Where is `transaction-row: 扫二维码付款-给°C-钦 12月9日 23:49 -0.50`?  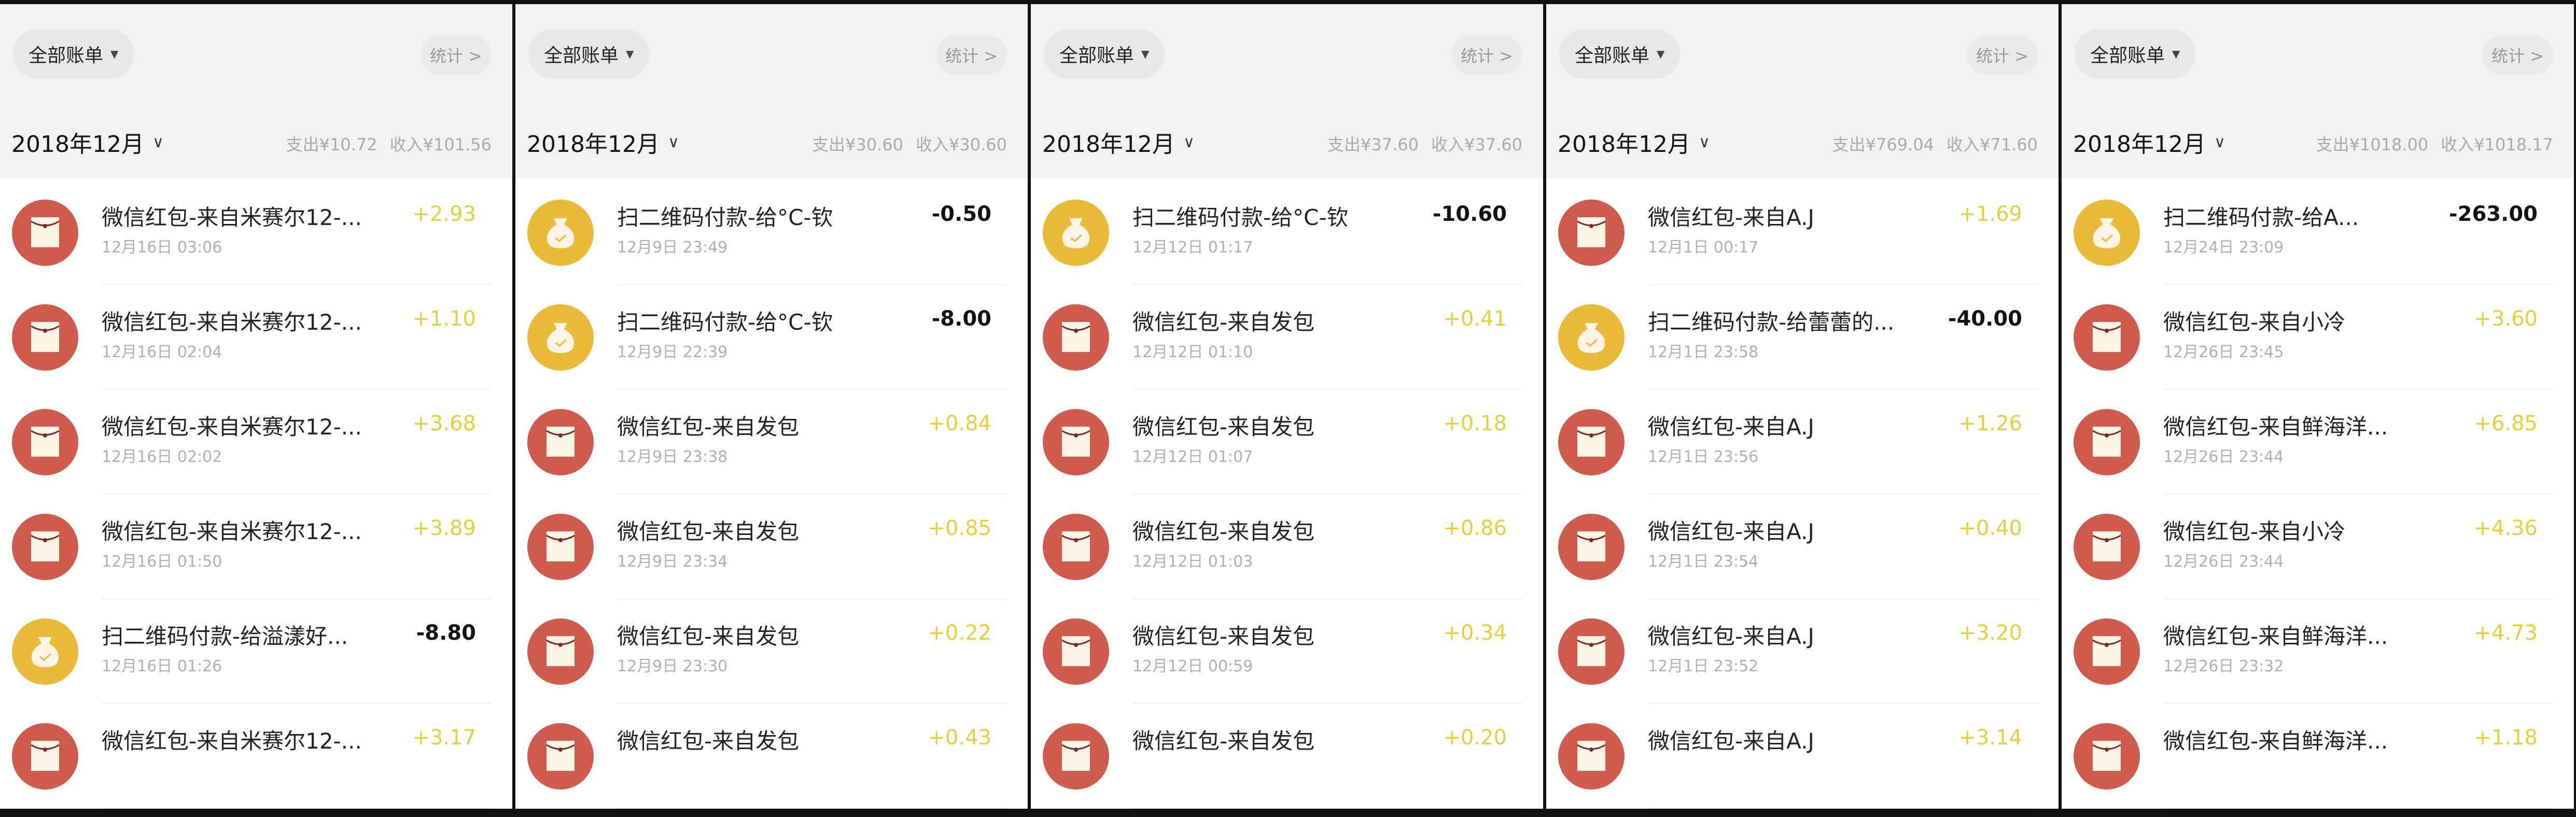
transaction-row: 扫二维码付款-给°C-钦 12月9日 23:49 -0.50 is located at coordinates (771, 232).